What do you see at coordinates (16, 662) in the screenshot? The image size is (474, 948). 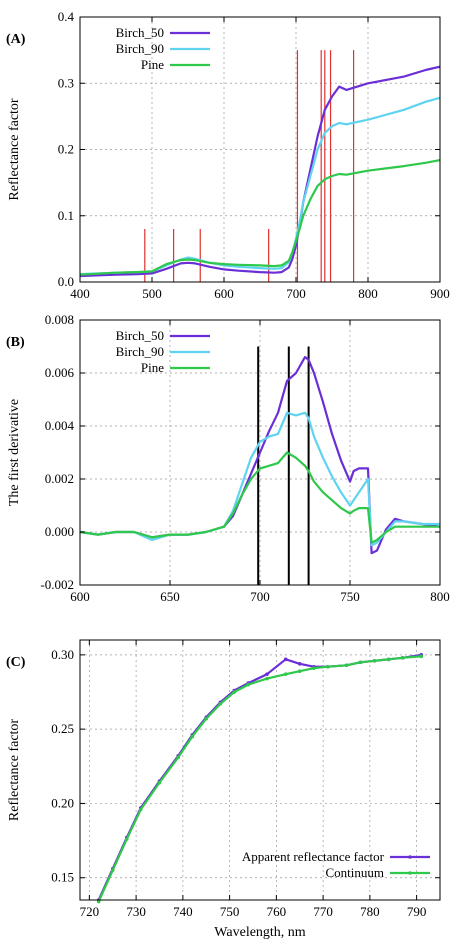 I see `panel-label: (C)` at bounding box center [16, 662].